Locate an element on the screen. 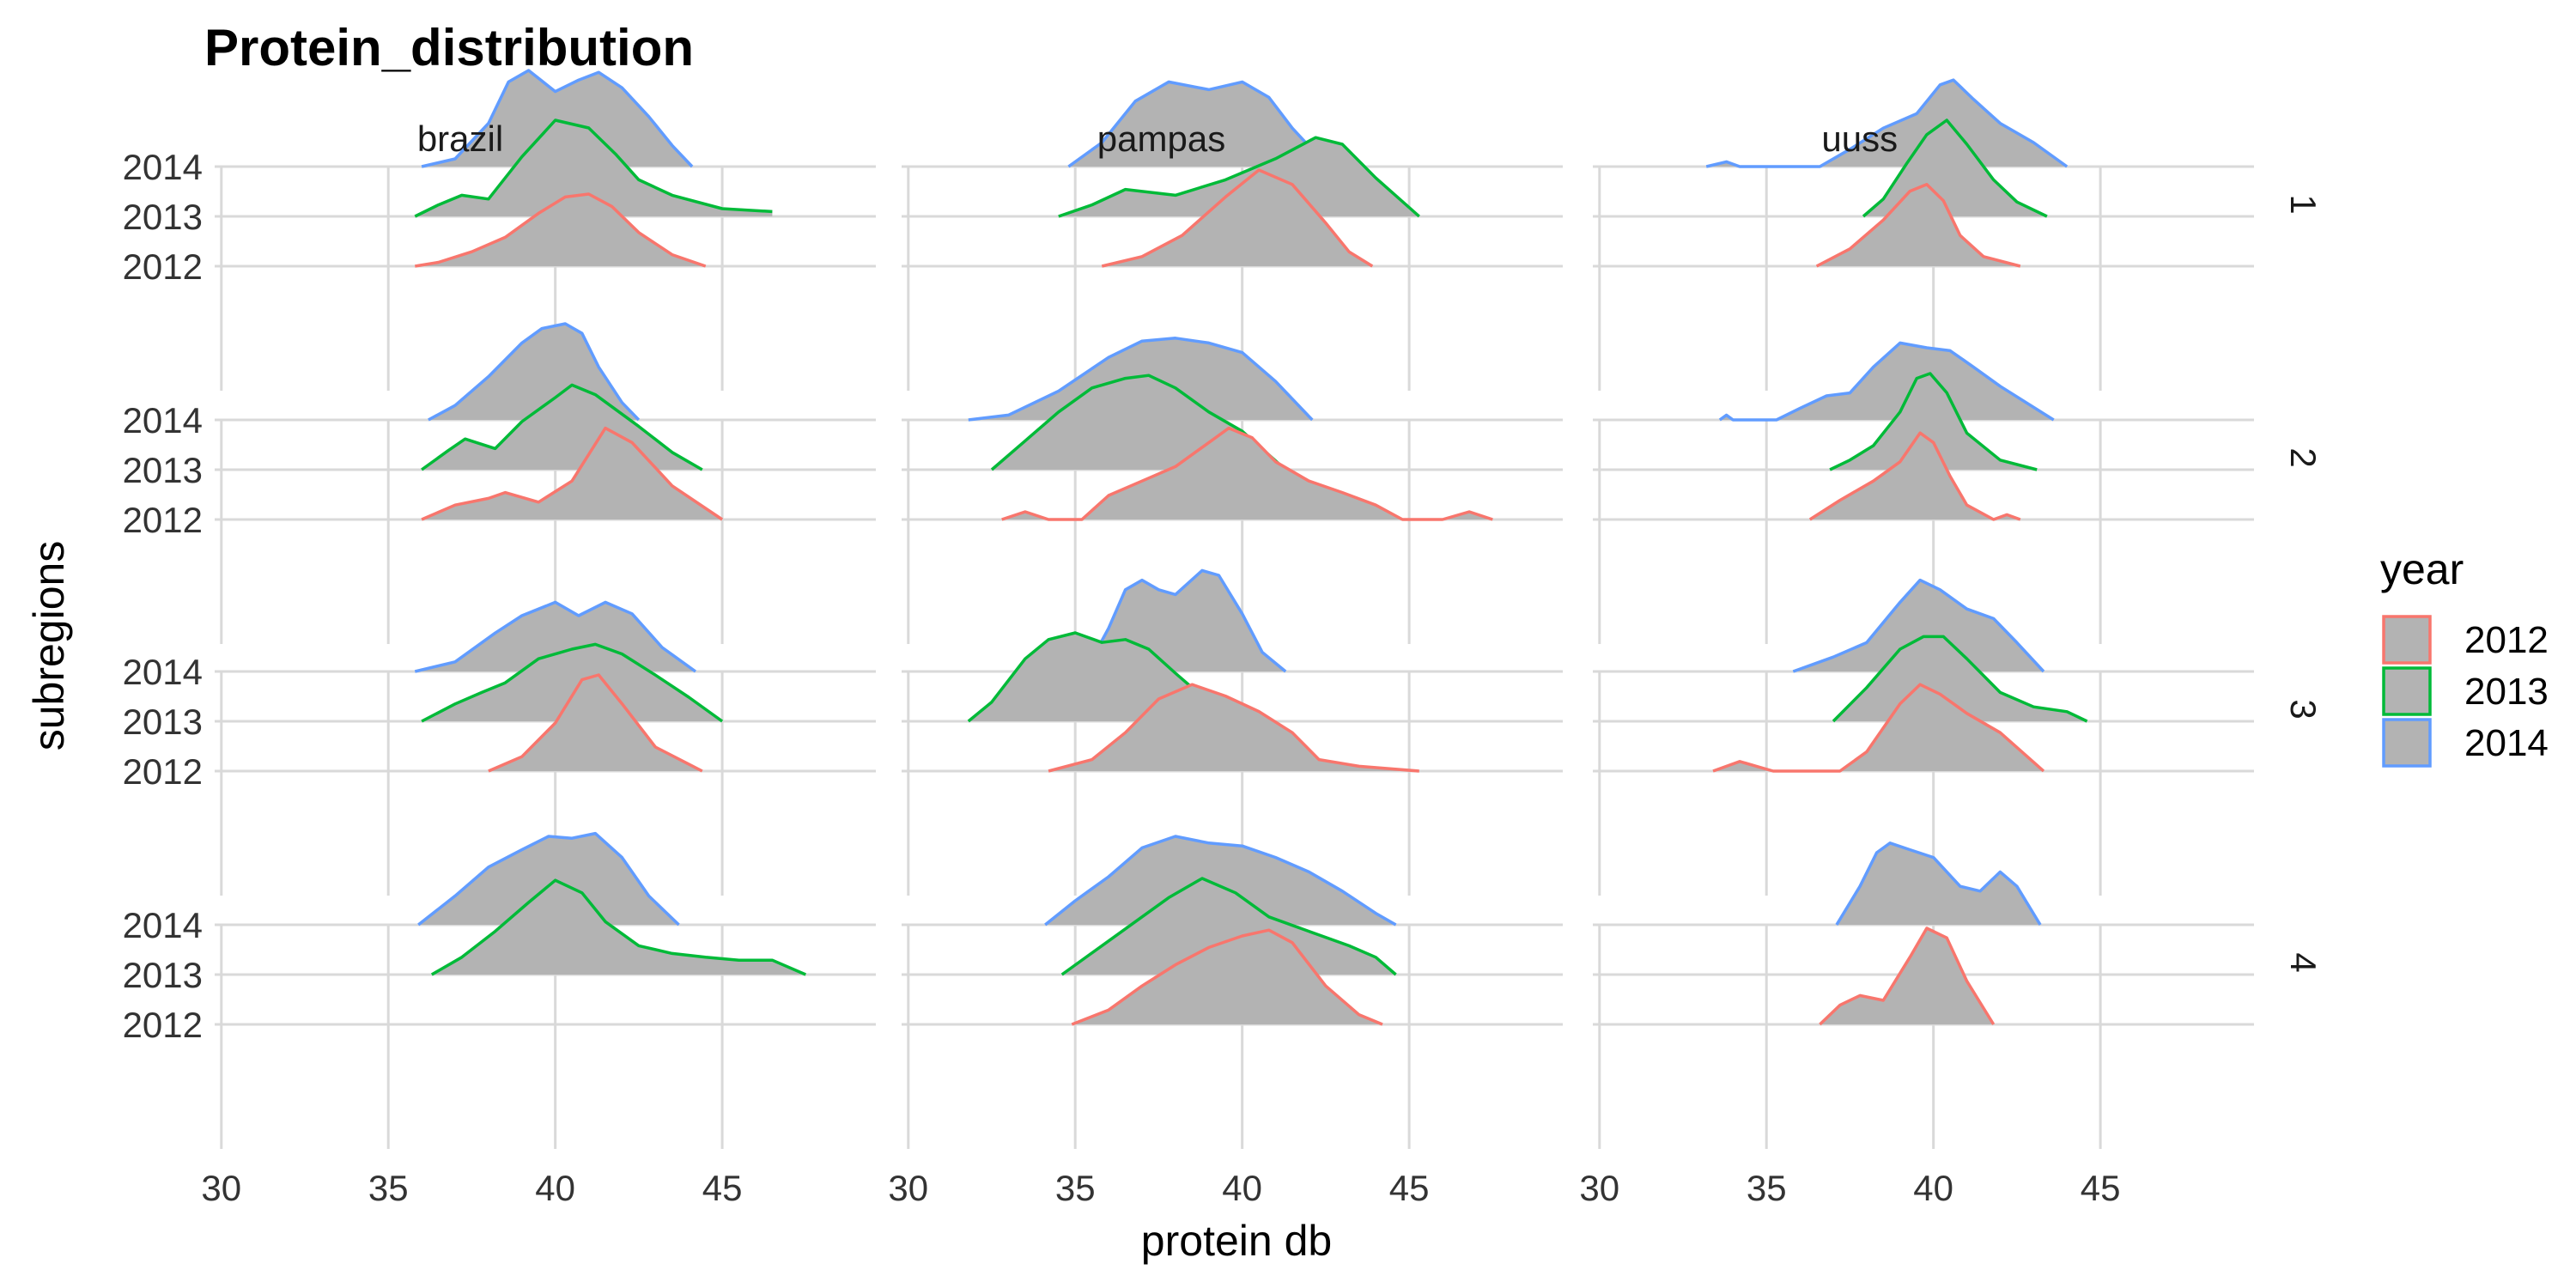 The image size is (2576, 1288). legend-label-2014: 2014 is located at coordinates (2507, 743).